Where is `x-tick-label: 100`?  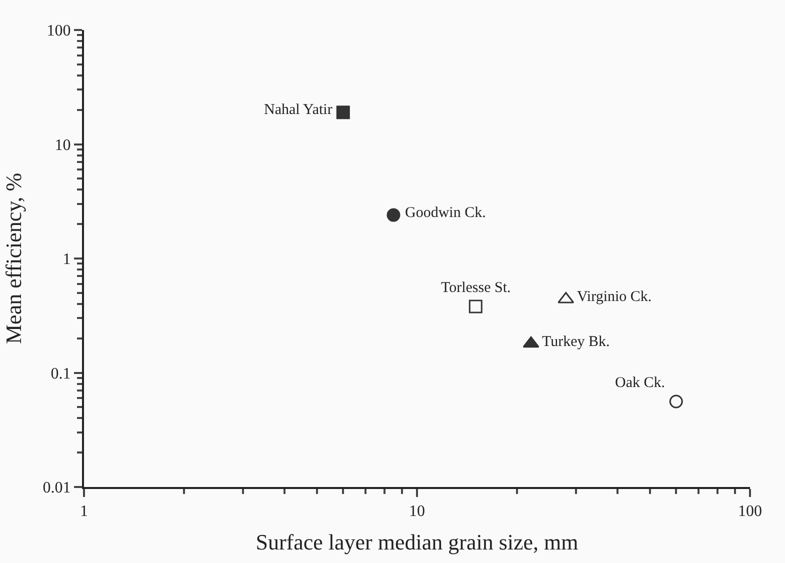
x-tick-label: 100 is located at coordinates (750, 511).